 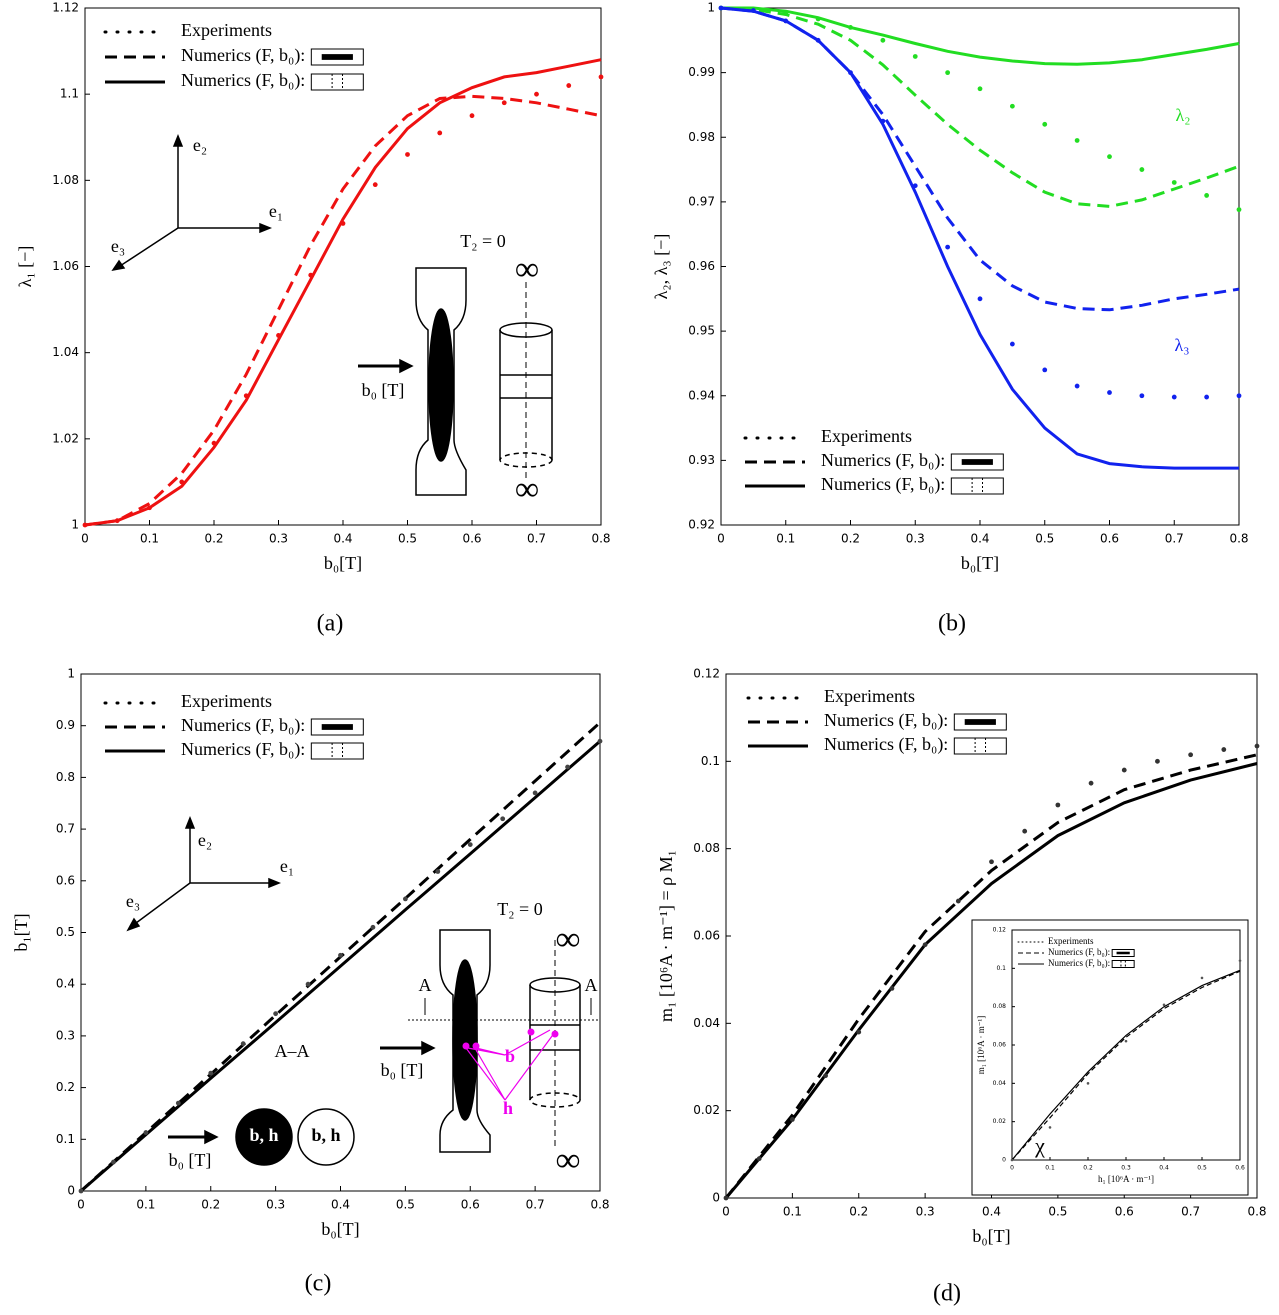 What do you see at coordinates (65, 880) in the screenshot?
I see `y-tick-label: 0.6` at bounding box center [65, 880].